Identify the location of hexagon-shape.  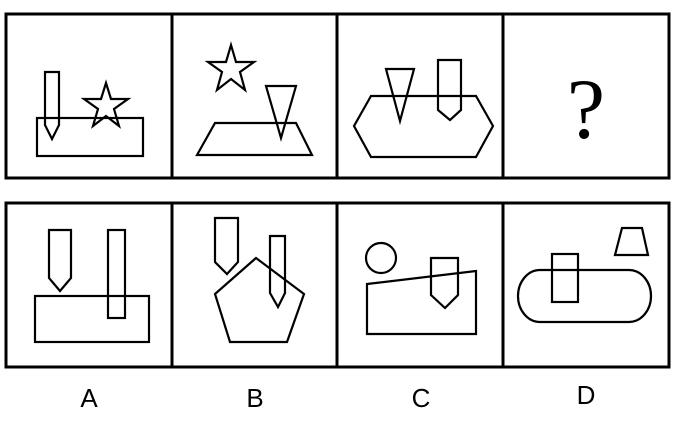
(423, 126).